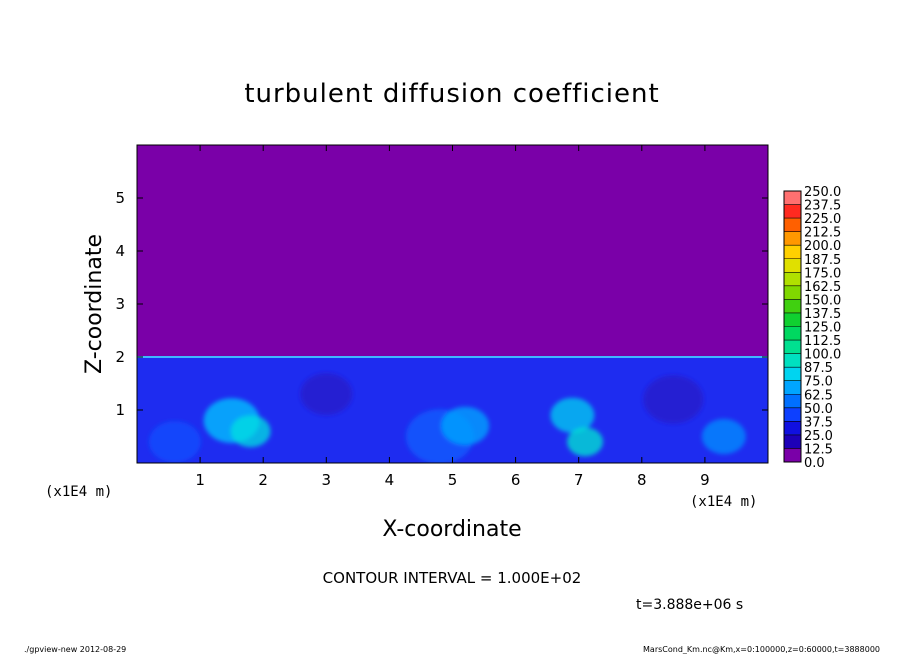  I want to click on colorbar-label: 225.0, so click(822, 219).